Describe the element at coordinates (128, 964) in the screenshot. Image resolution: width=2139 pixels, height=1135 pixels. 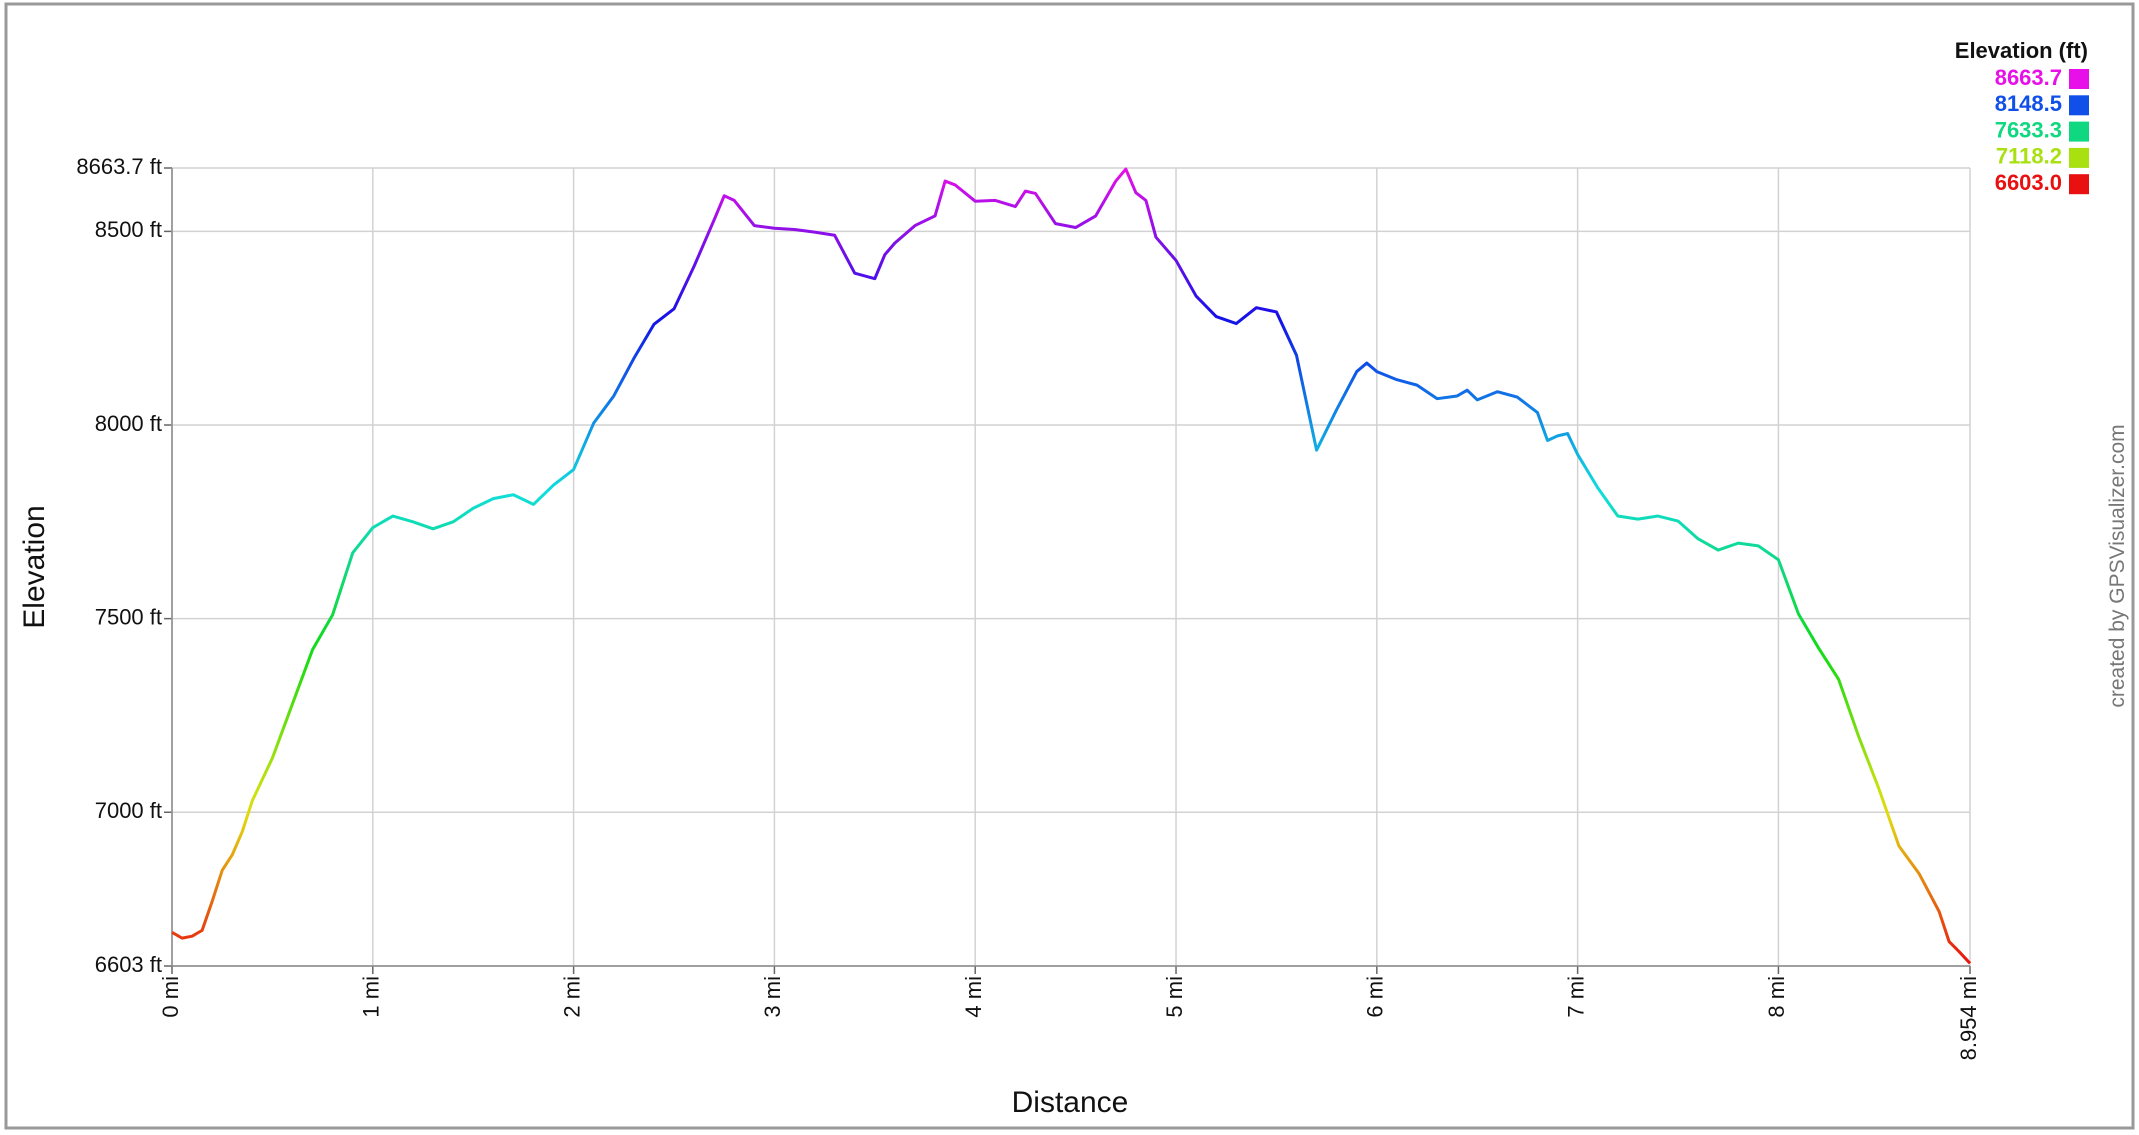
I see `y-tick-label: 6603 ft` at that location.